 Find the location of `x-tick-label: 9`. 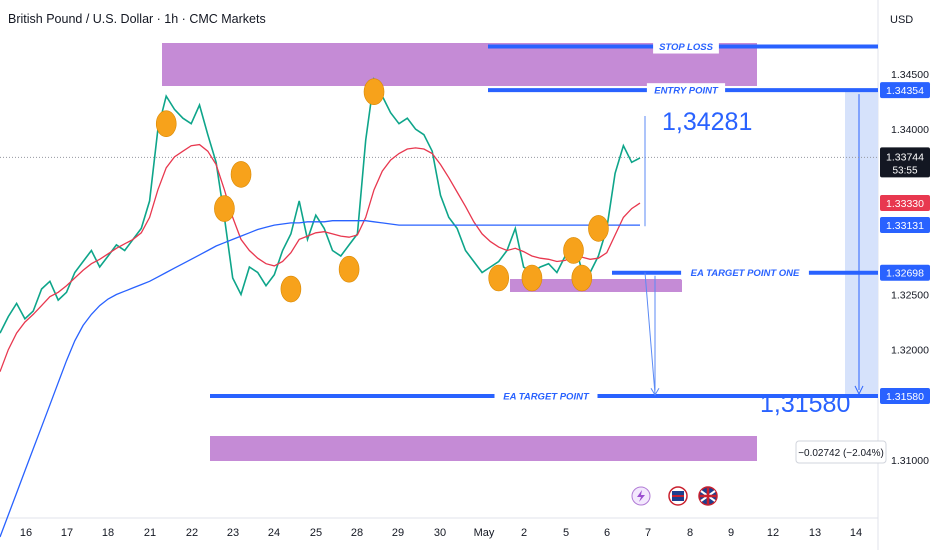

x-tick-label: 9 is located at coordinates (731, 533).